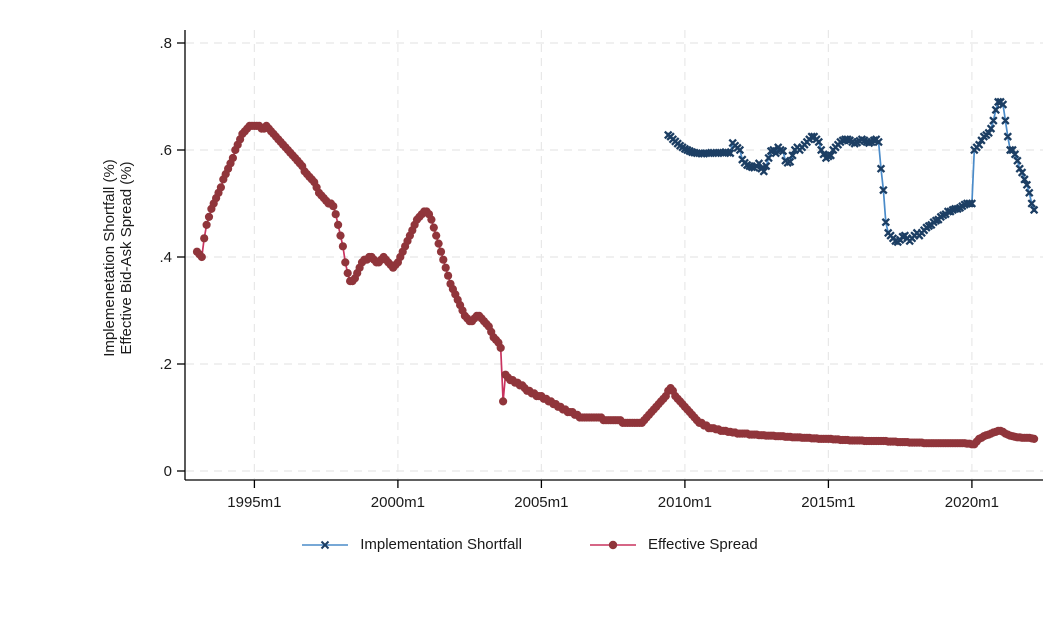 This screenshot has height=630, width=1058. What do you see at coordinates (851, 172) in the screenshot?
I see `series-implementation-shortfall` at bounding box center [851, 172].